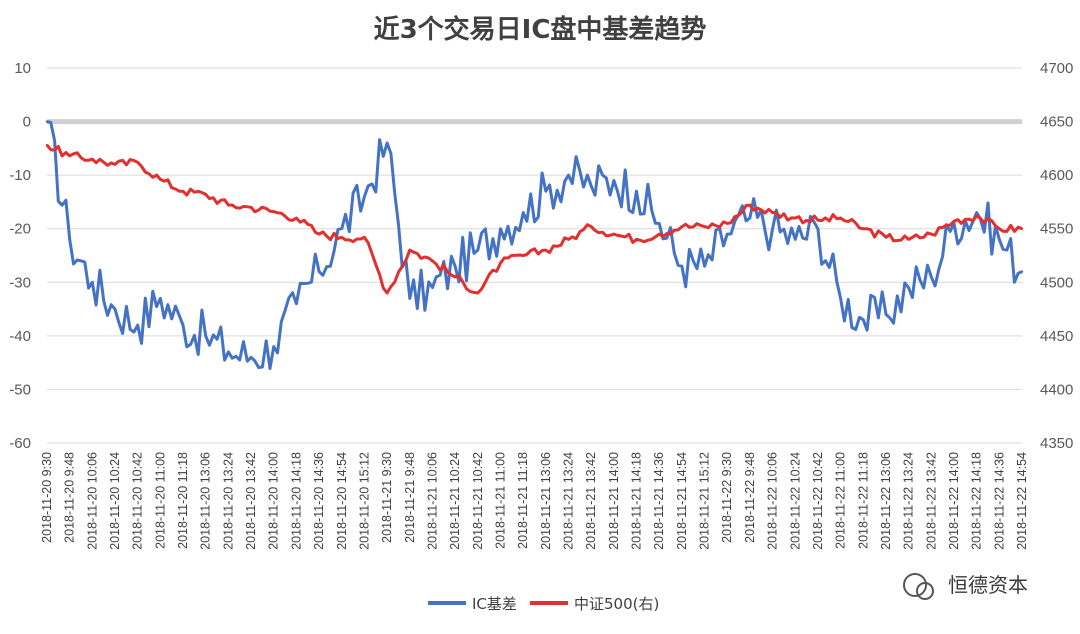 Image resolution: width=1080 pixels, height=634 pixels. I want to click on x-tick-label: 2018-11-22 9:48, so click(750, 497).